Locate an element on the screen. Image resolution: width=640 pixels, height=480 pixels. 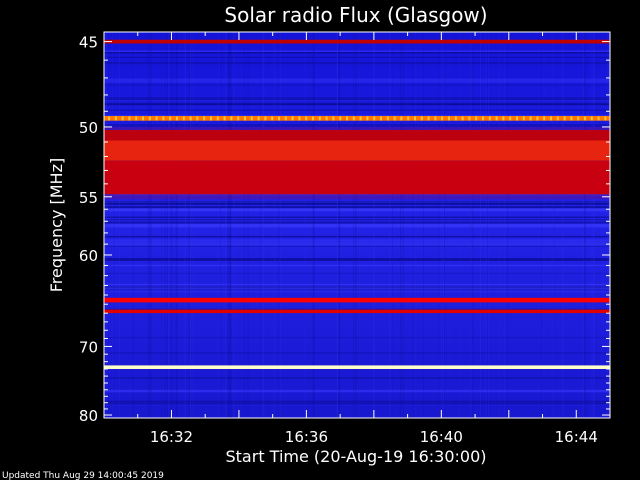
interference-dots is located at coordinates (357, 118).